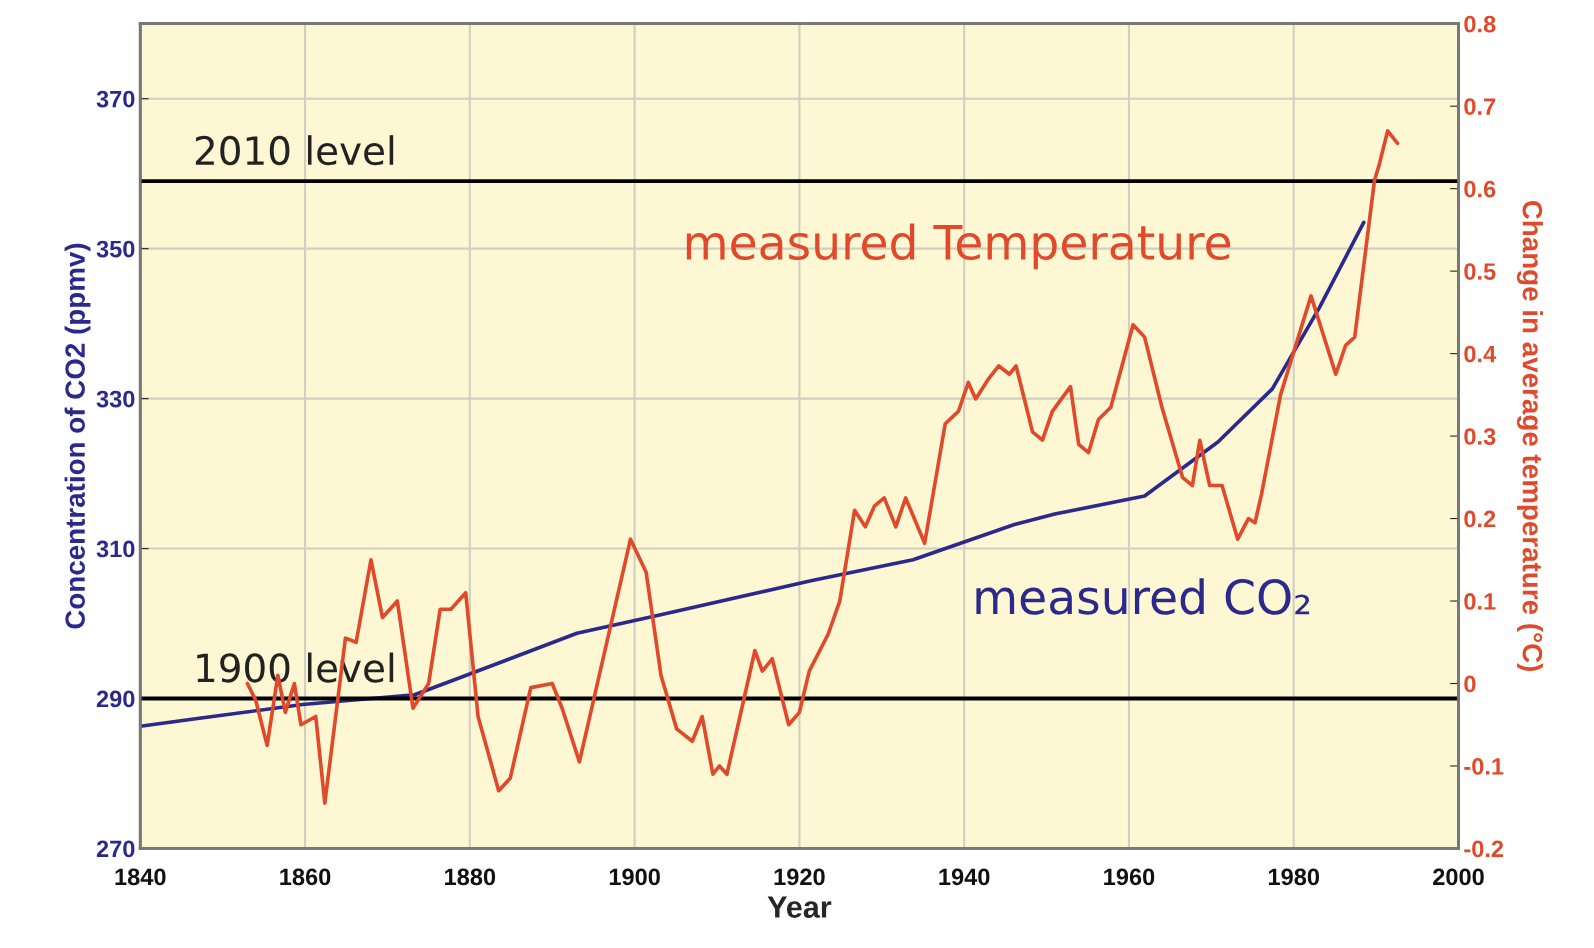 This screenshot has height=948, width=1594. What do you see at coordinates (115, 399) in the screenshot?
I see `y-tick-label: 330` at bounding box center [115, 399].